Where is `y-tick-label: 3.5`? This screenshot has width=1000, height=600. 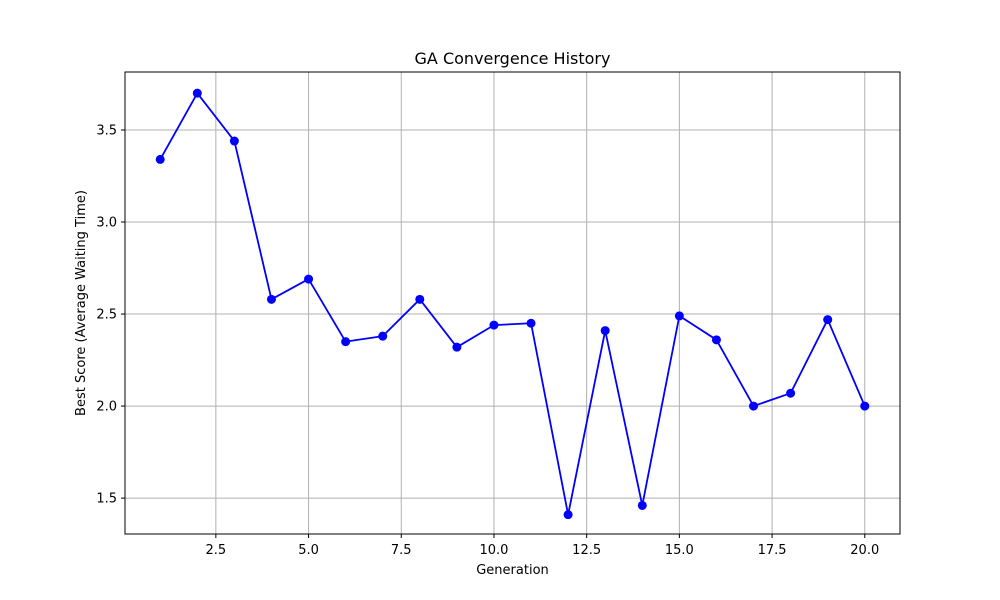
y-tick-label: 3.5 is located at coordinates (106, 130).